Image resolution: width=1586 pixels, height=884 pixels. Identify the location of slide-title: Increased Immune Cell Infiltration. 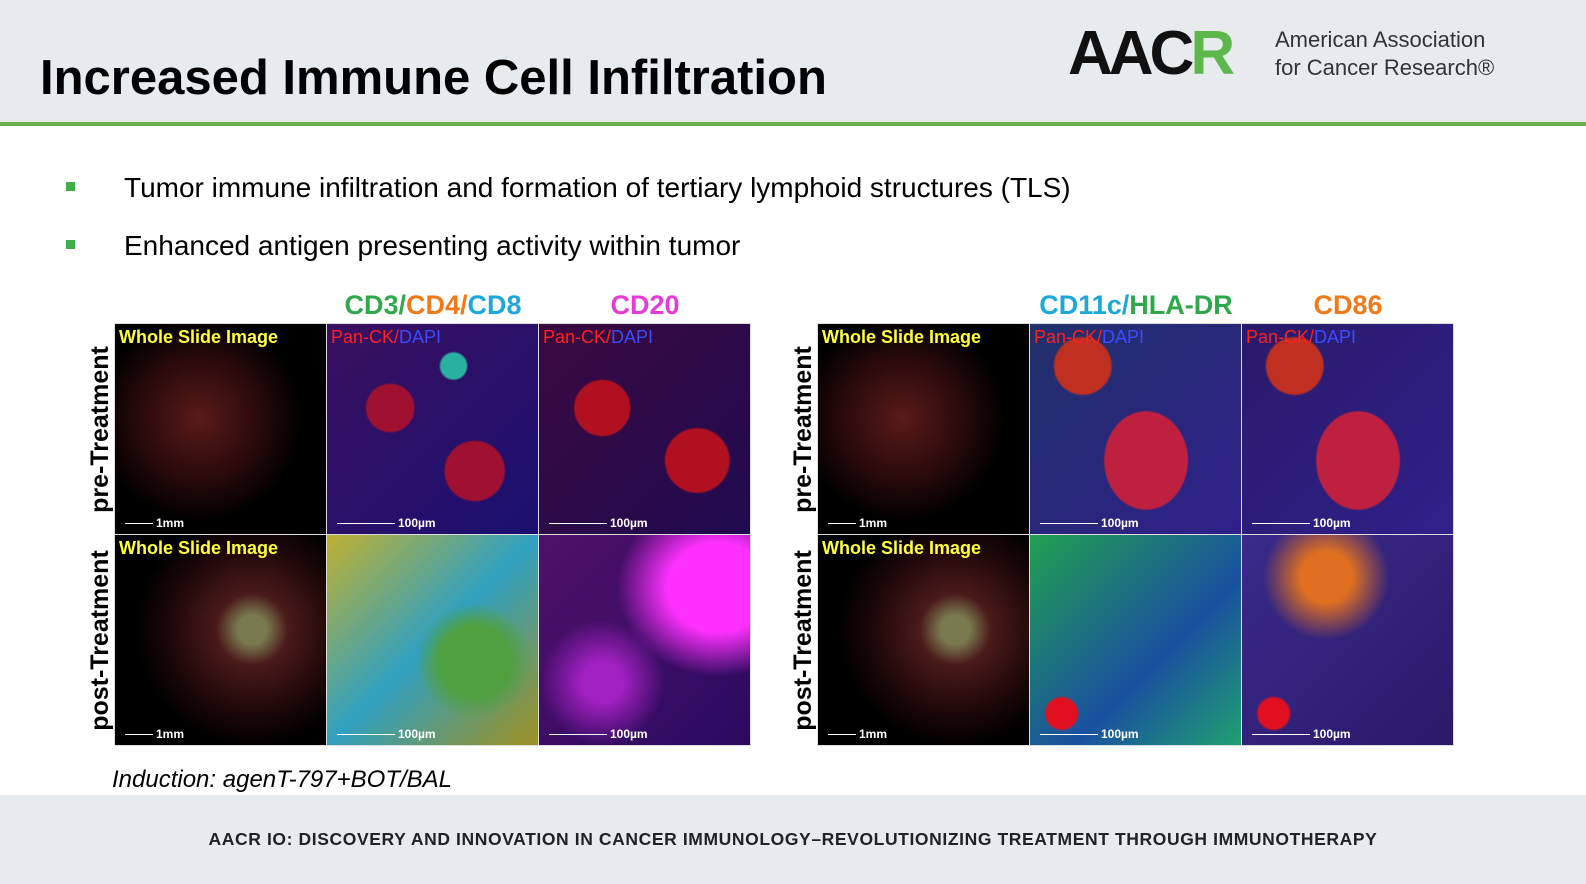
(433, 78).